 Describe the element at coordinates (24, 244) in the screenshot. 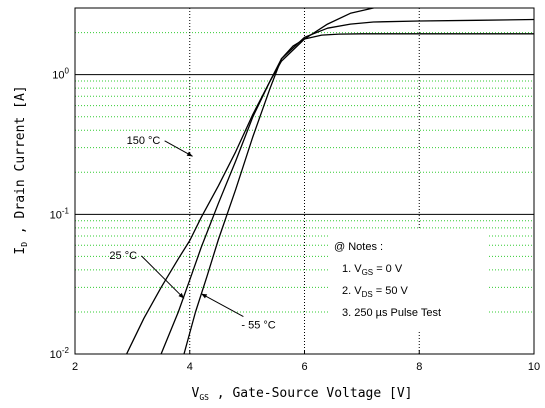

I see `y-axis-label-sub: D` at that location.